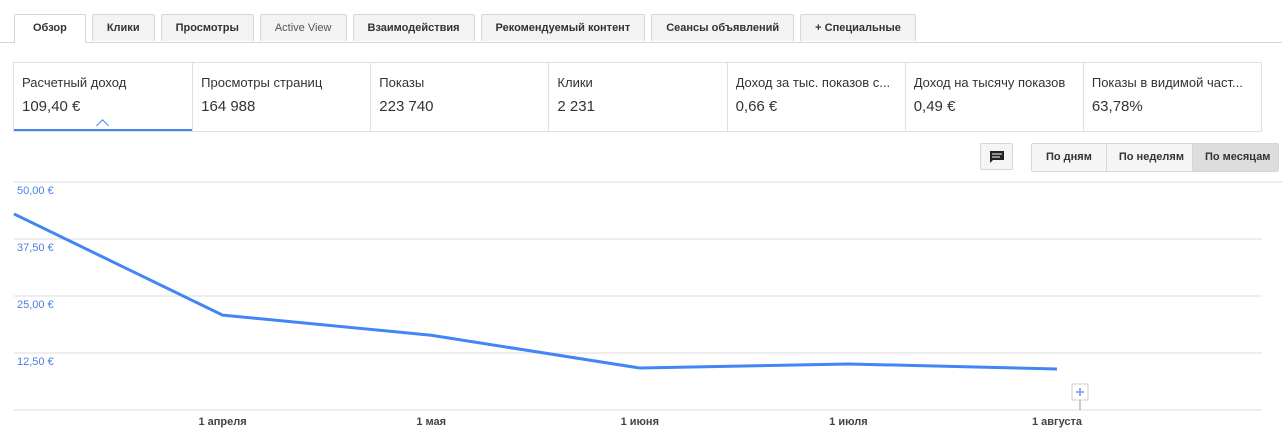  Describe the element at coordinates (262, 82) in the screenshot. I see `metric-label: Просмотры страниц` at that location.